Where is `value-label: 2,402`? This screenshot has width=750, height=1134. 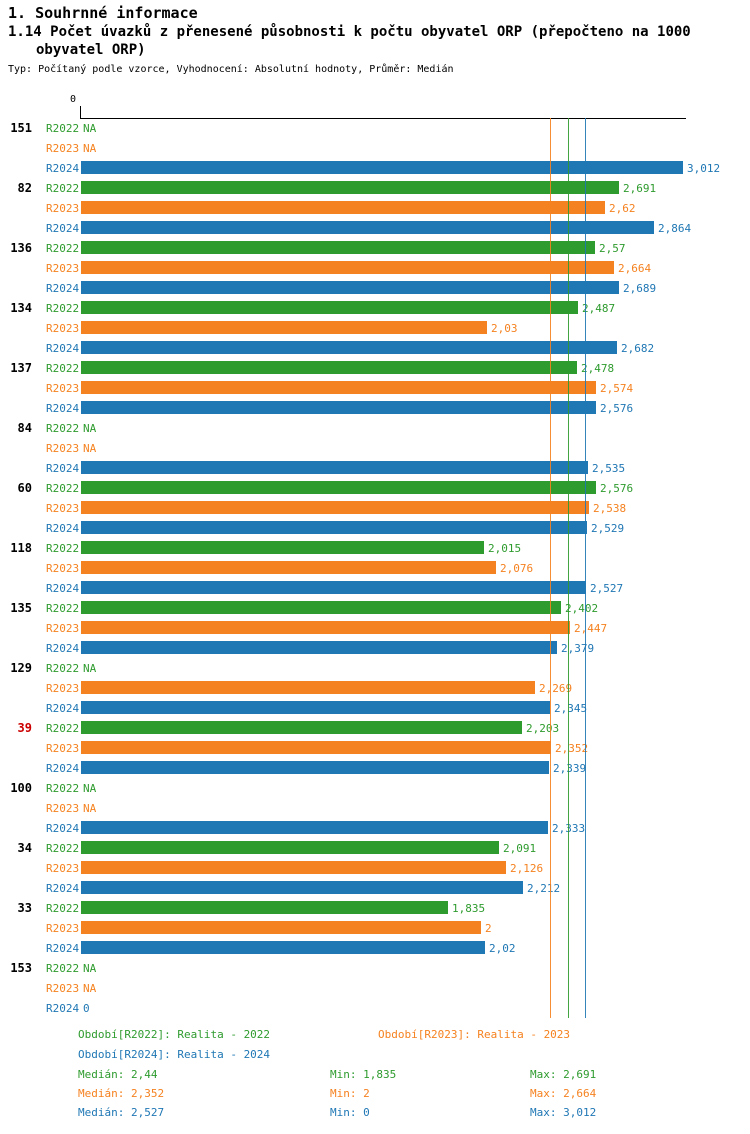
value-label: 2,402 is located at coordinates (582, 608).